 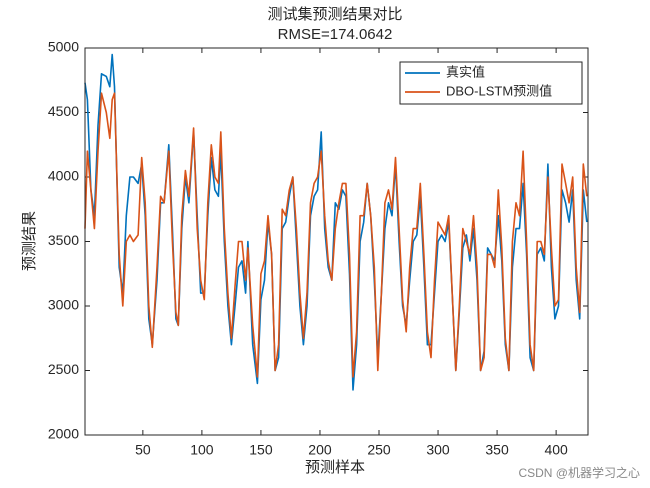 What do you see at coordinates (63, 47) in the screenshot?
I see `y-tick-label: 5000` at bounding box center [63, 47].